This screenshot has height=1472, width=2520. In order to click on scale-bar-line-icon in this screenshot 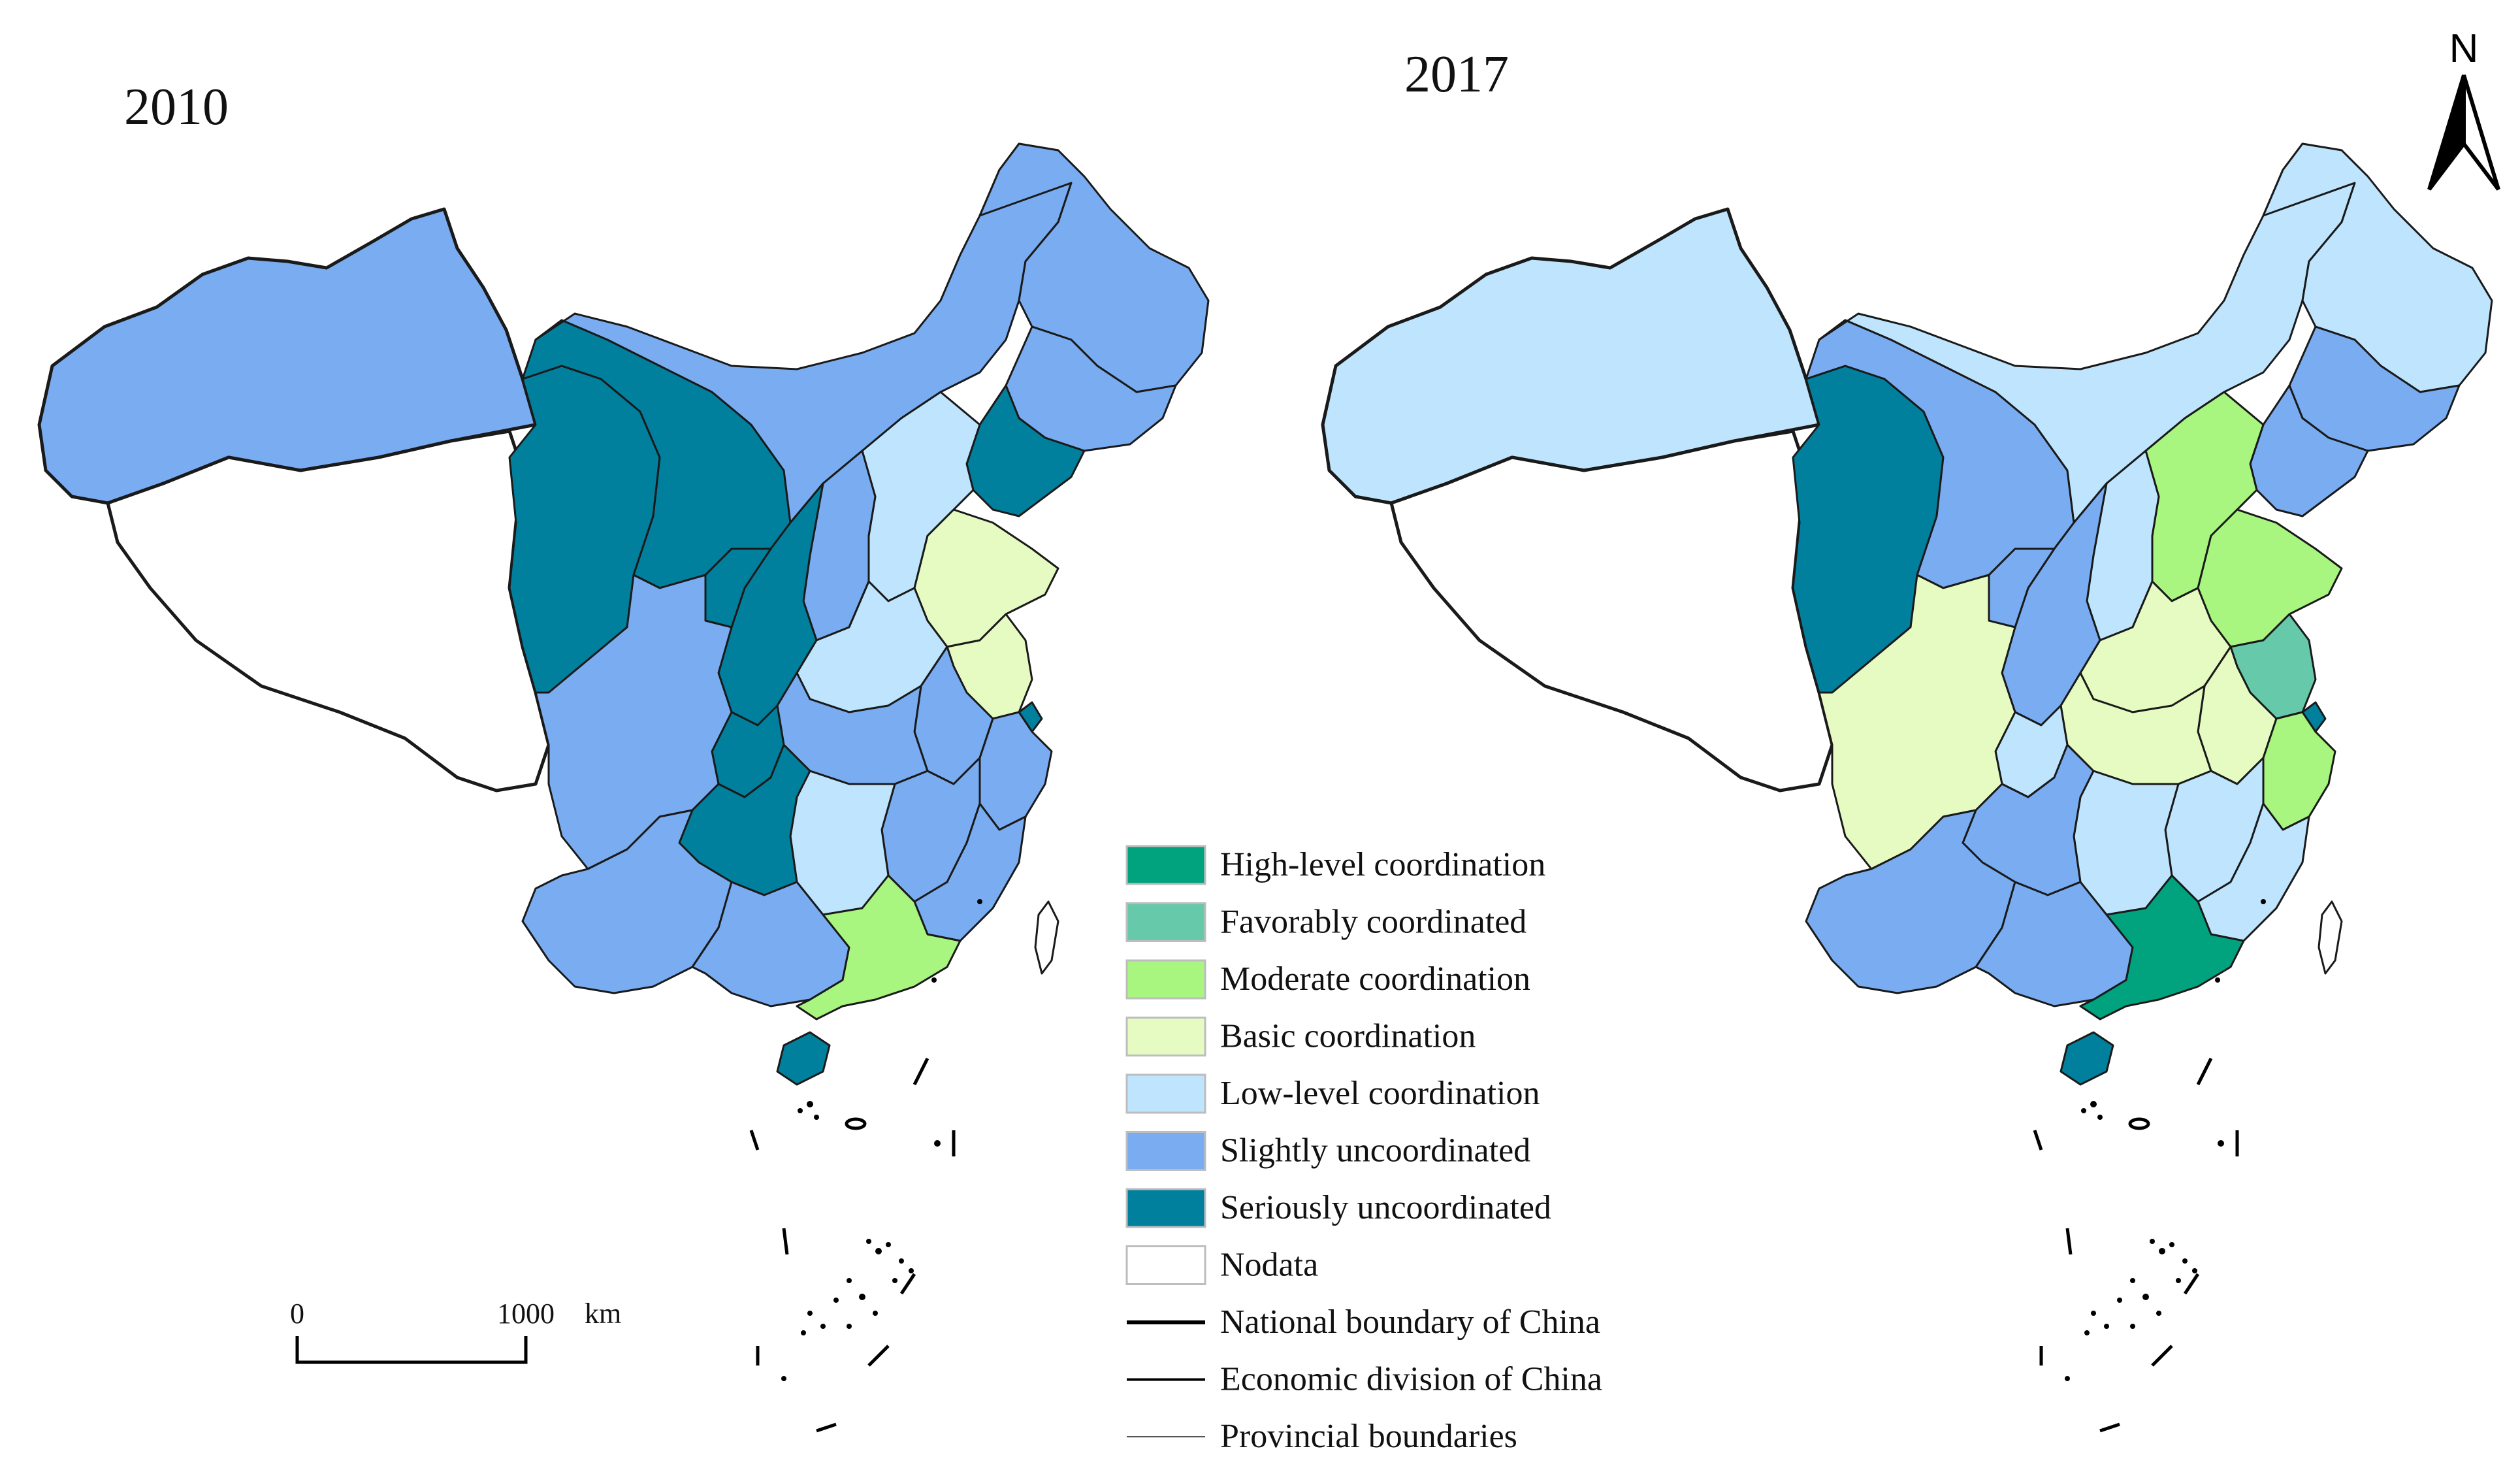, I will do `click(411, 1350)`.